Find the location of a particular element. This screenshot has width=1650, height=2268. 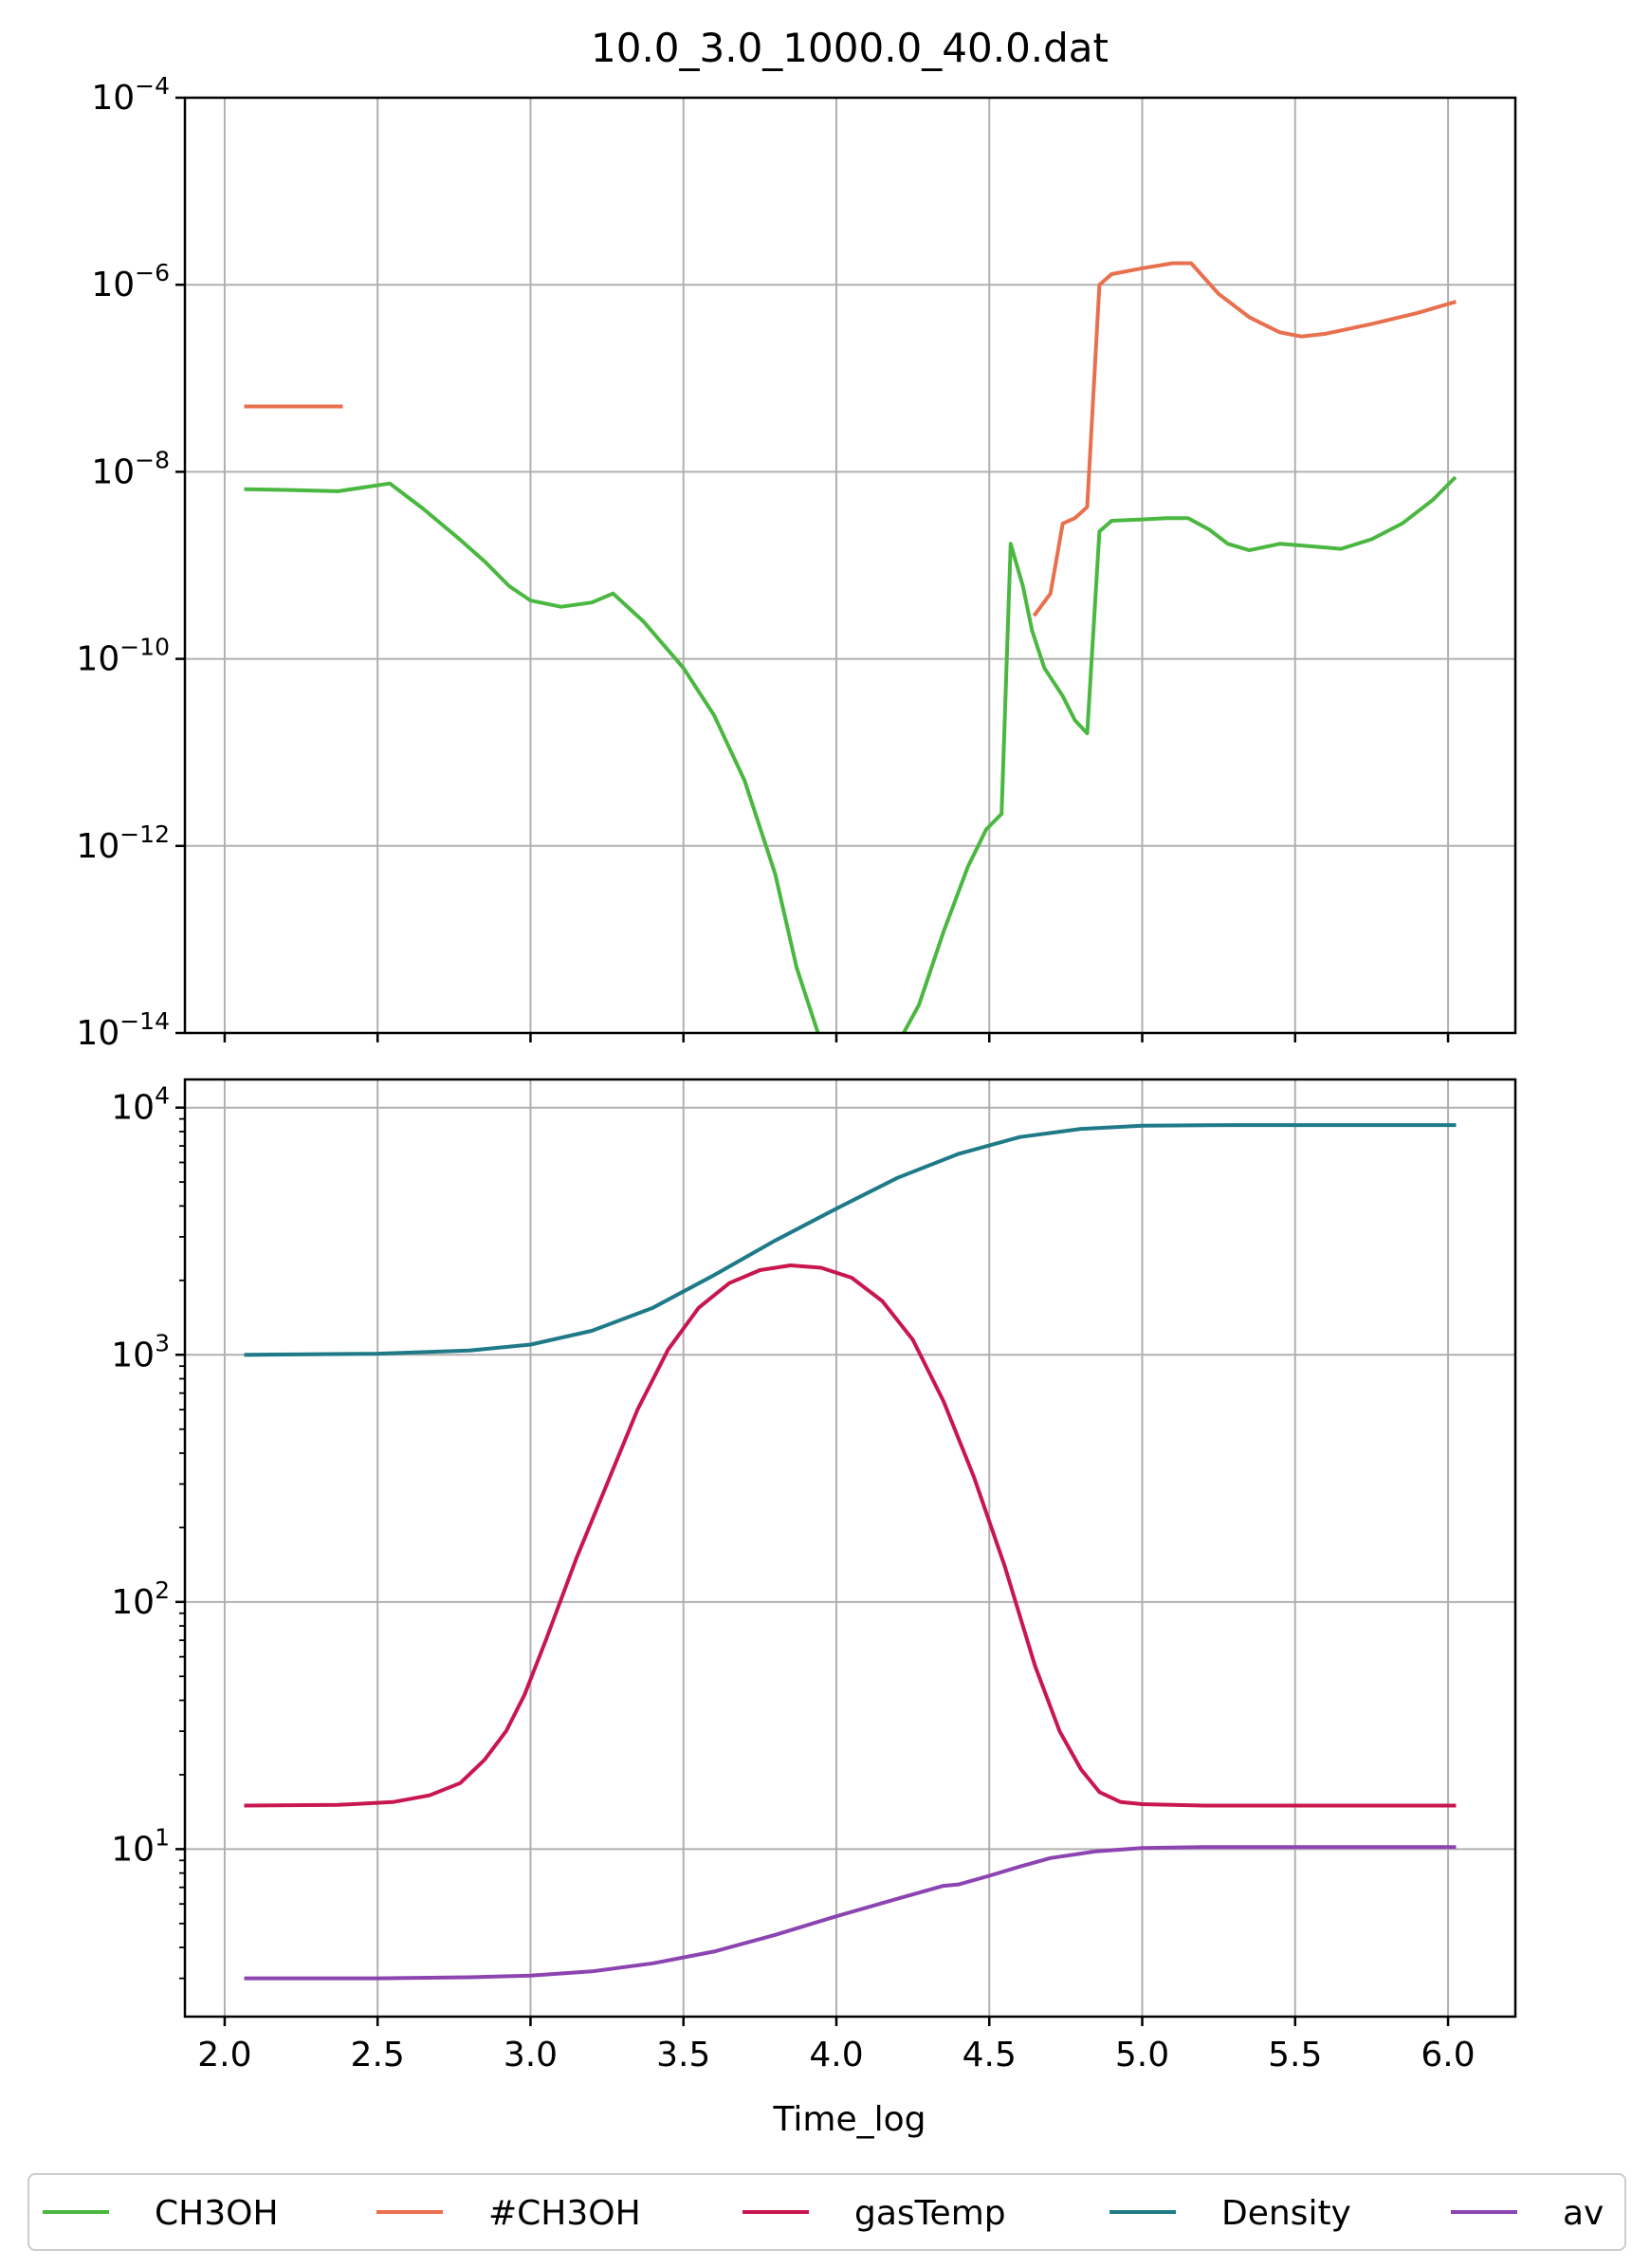

y-tick-exponent: 2 is located at coordinates (162, 1590).